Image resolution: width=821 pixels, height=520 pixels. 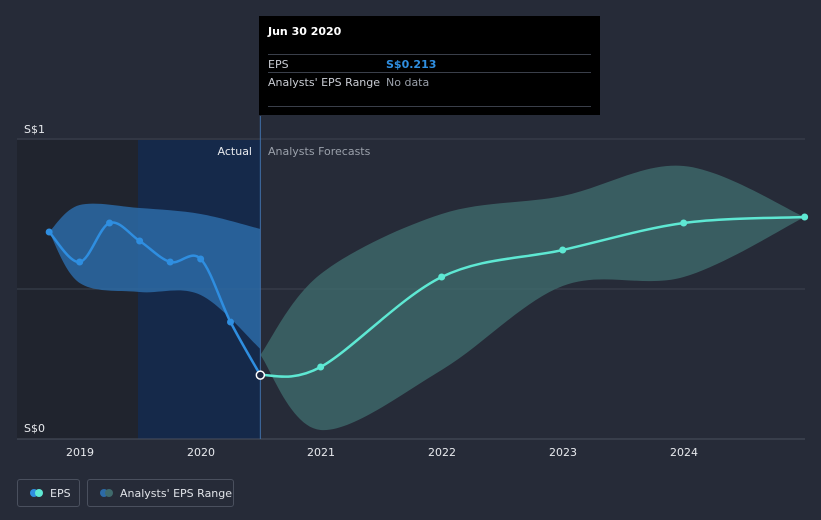 I want to click on tooltip-row-range: Analysts' EPS Range No data, so click(x=429, y=81).